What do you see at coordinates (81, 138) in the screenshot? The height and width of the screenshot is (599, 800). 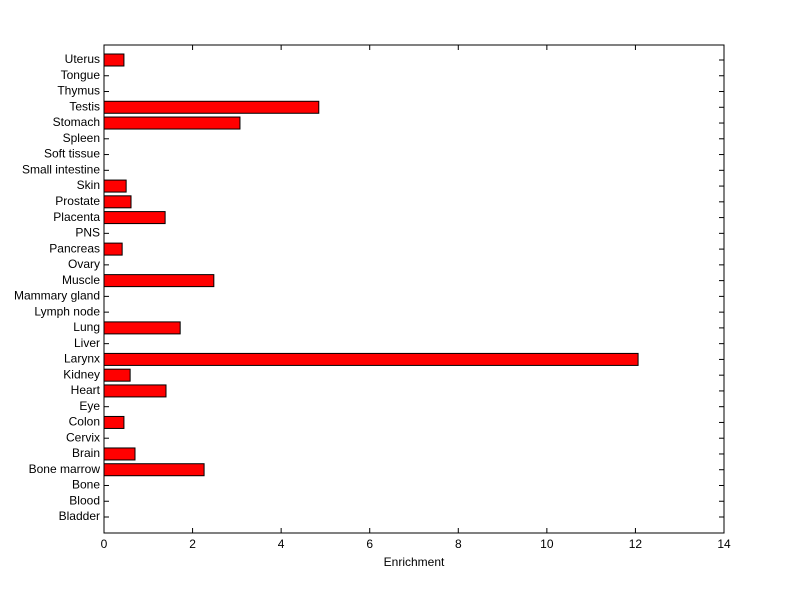 I see `y-tick-label: Spleen` at bounding box center [81, 138].